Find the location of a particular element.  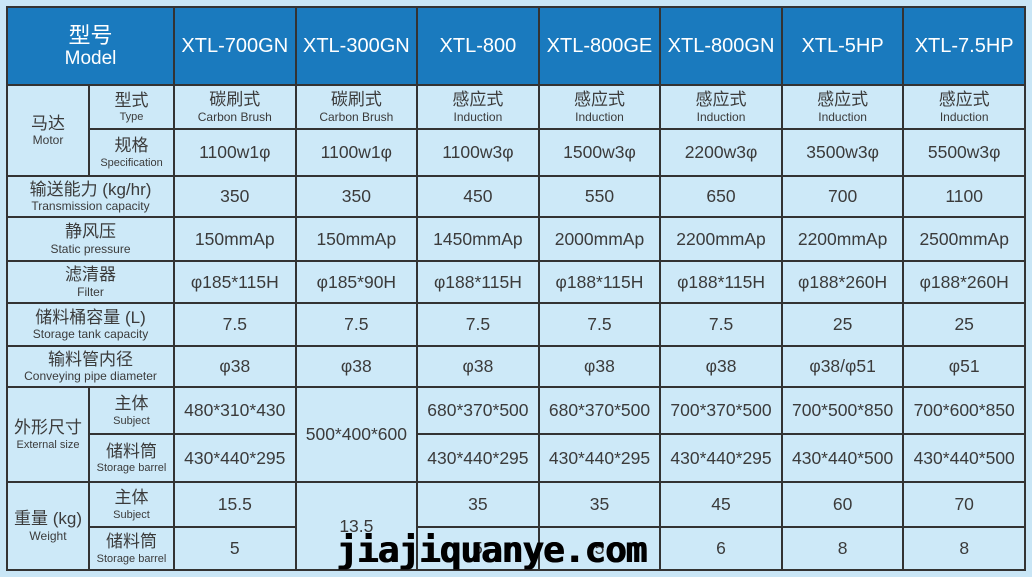

value-cell: 3500w3φ is located at coordinates (842, 152).